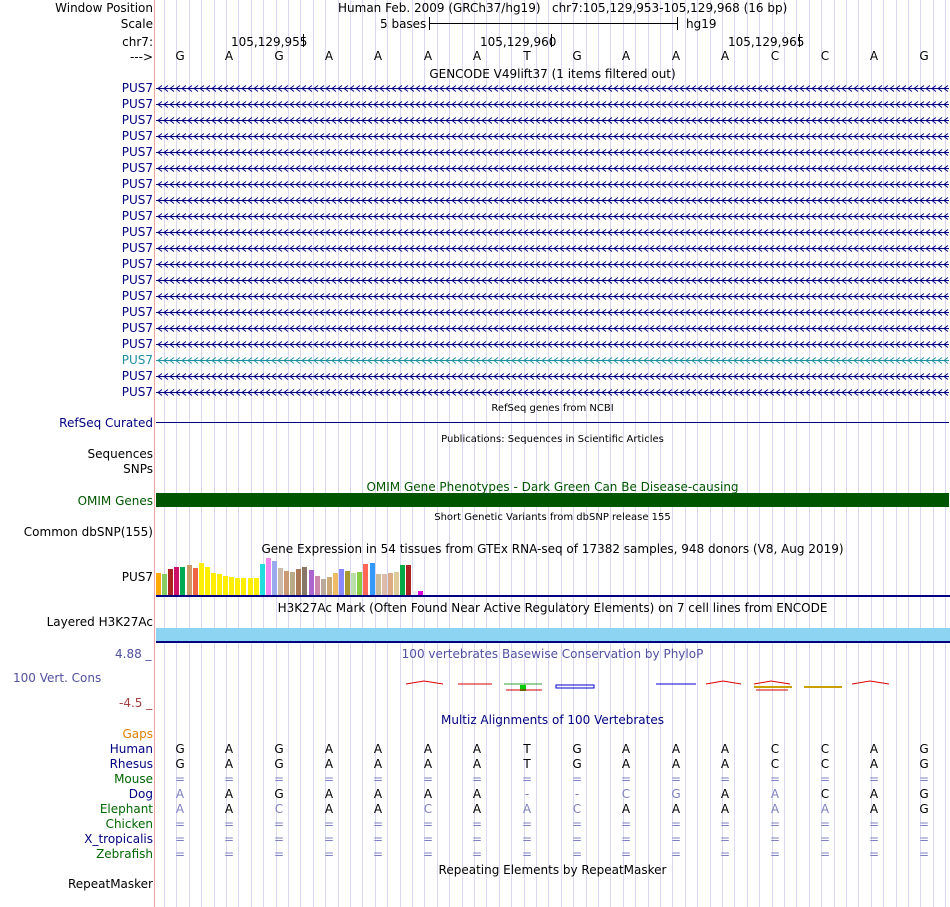 The image size is (950, 907). What do you see at coordinates (115, 501) in the screenshot?
I see `omim-label: OMIM Genes` at bounding box center [115, 501].